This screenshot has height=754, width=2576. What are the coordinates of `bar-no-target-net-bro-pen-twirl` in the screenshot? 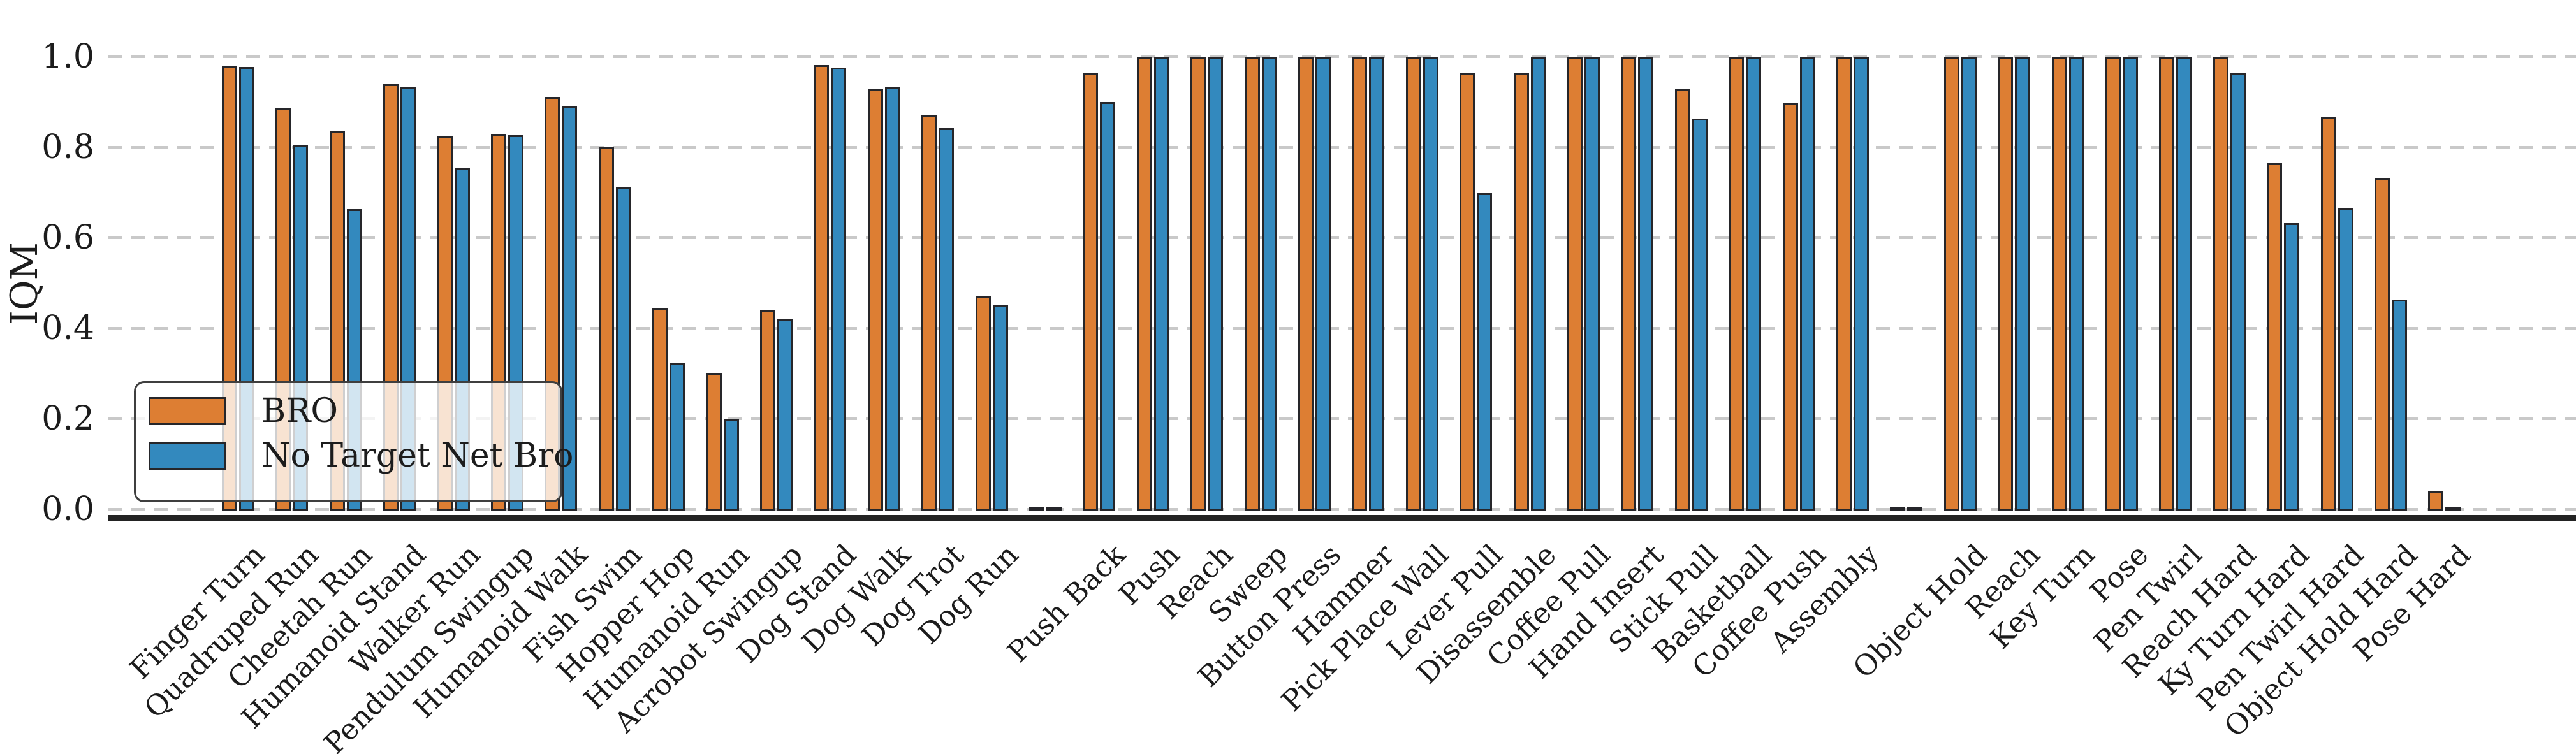 It's located at (2184, 284).